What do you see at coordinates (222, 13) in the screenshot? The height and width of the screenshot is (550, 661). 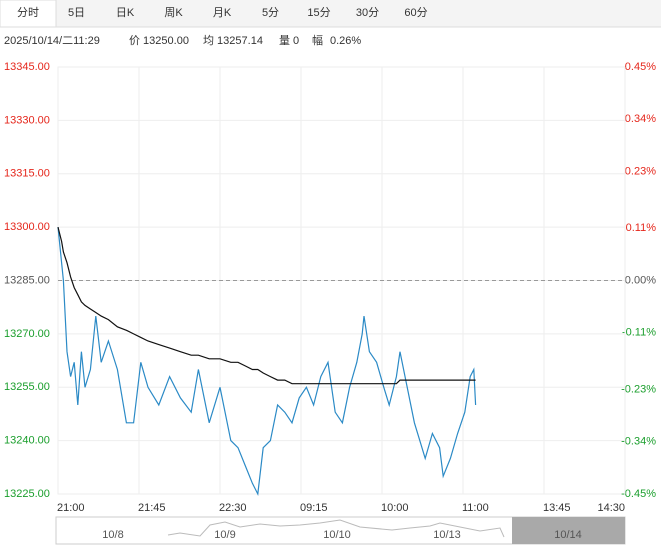 I see `tab-label: 月K` at bounding box center [222, 13].